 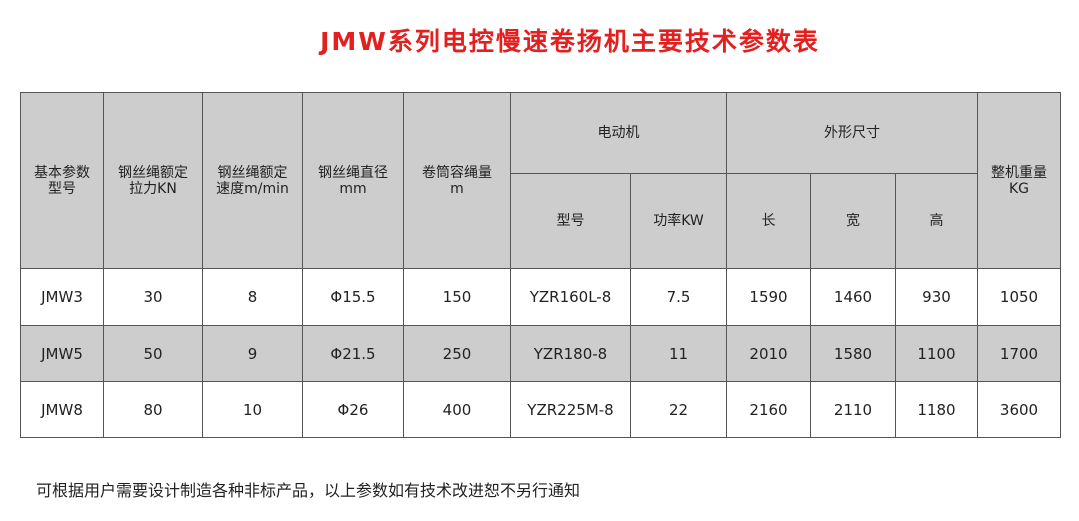 What do you see at coordinates (1019, 180) in the screenshot?
I see `header-weight: 整机重量 KG` at bounding box center [1019, 180].